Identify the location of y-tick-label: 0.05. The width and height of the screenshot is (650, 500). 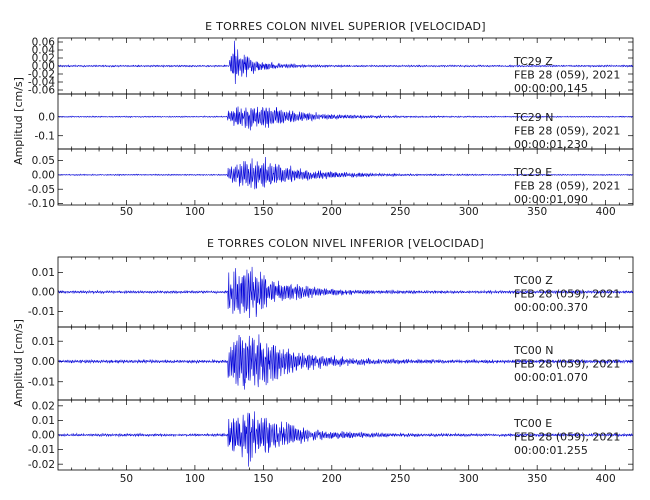
(43, 161).